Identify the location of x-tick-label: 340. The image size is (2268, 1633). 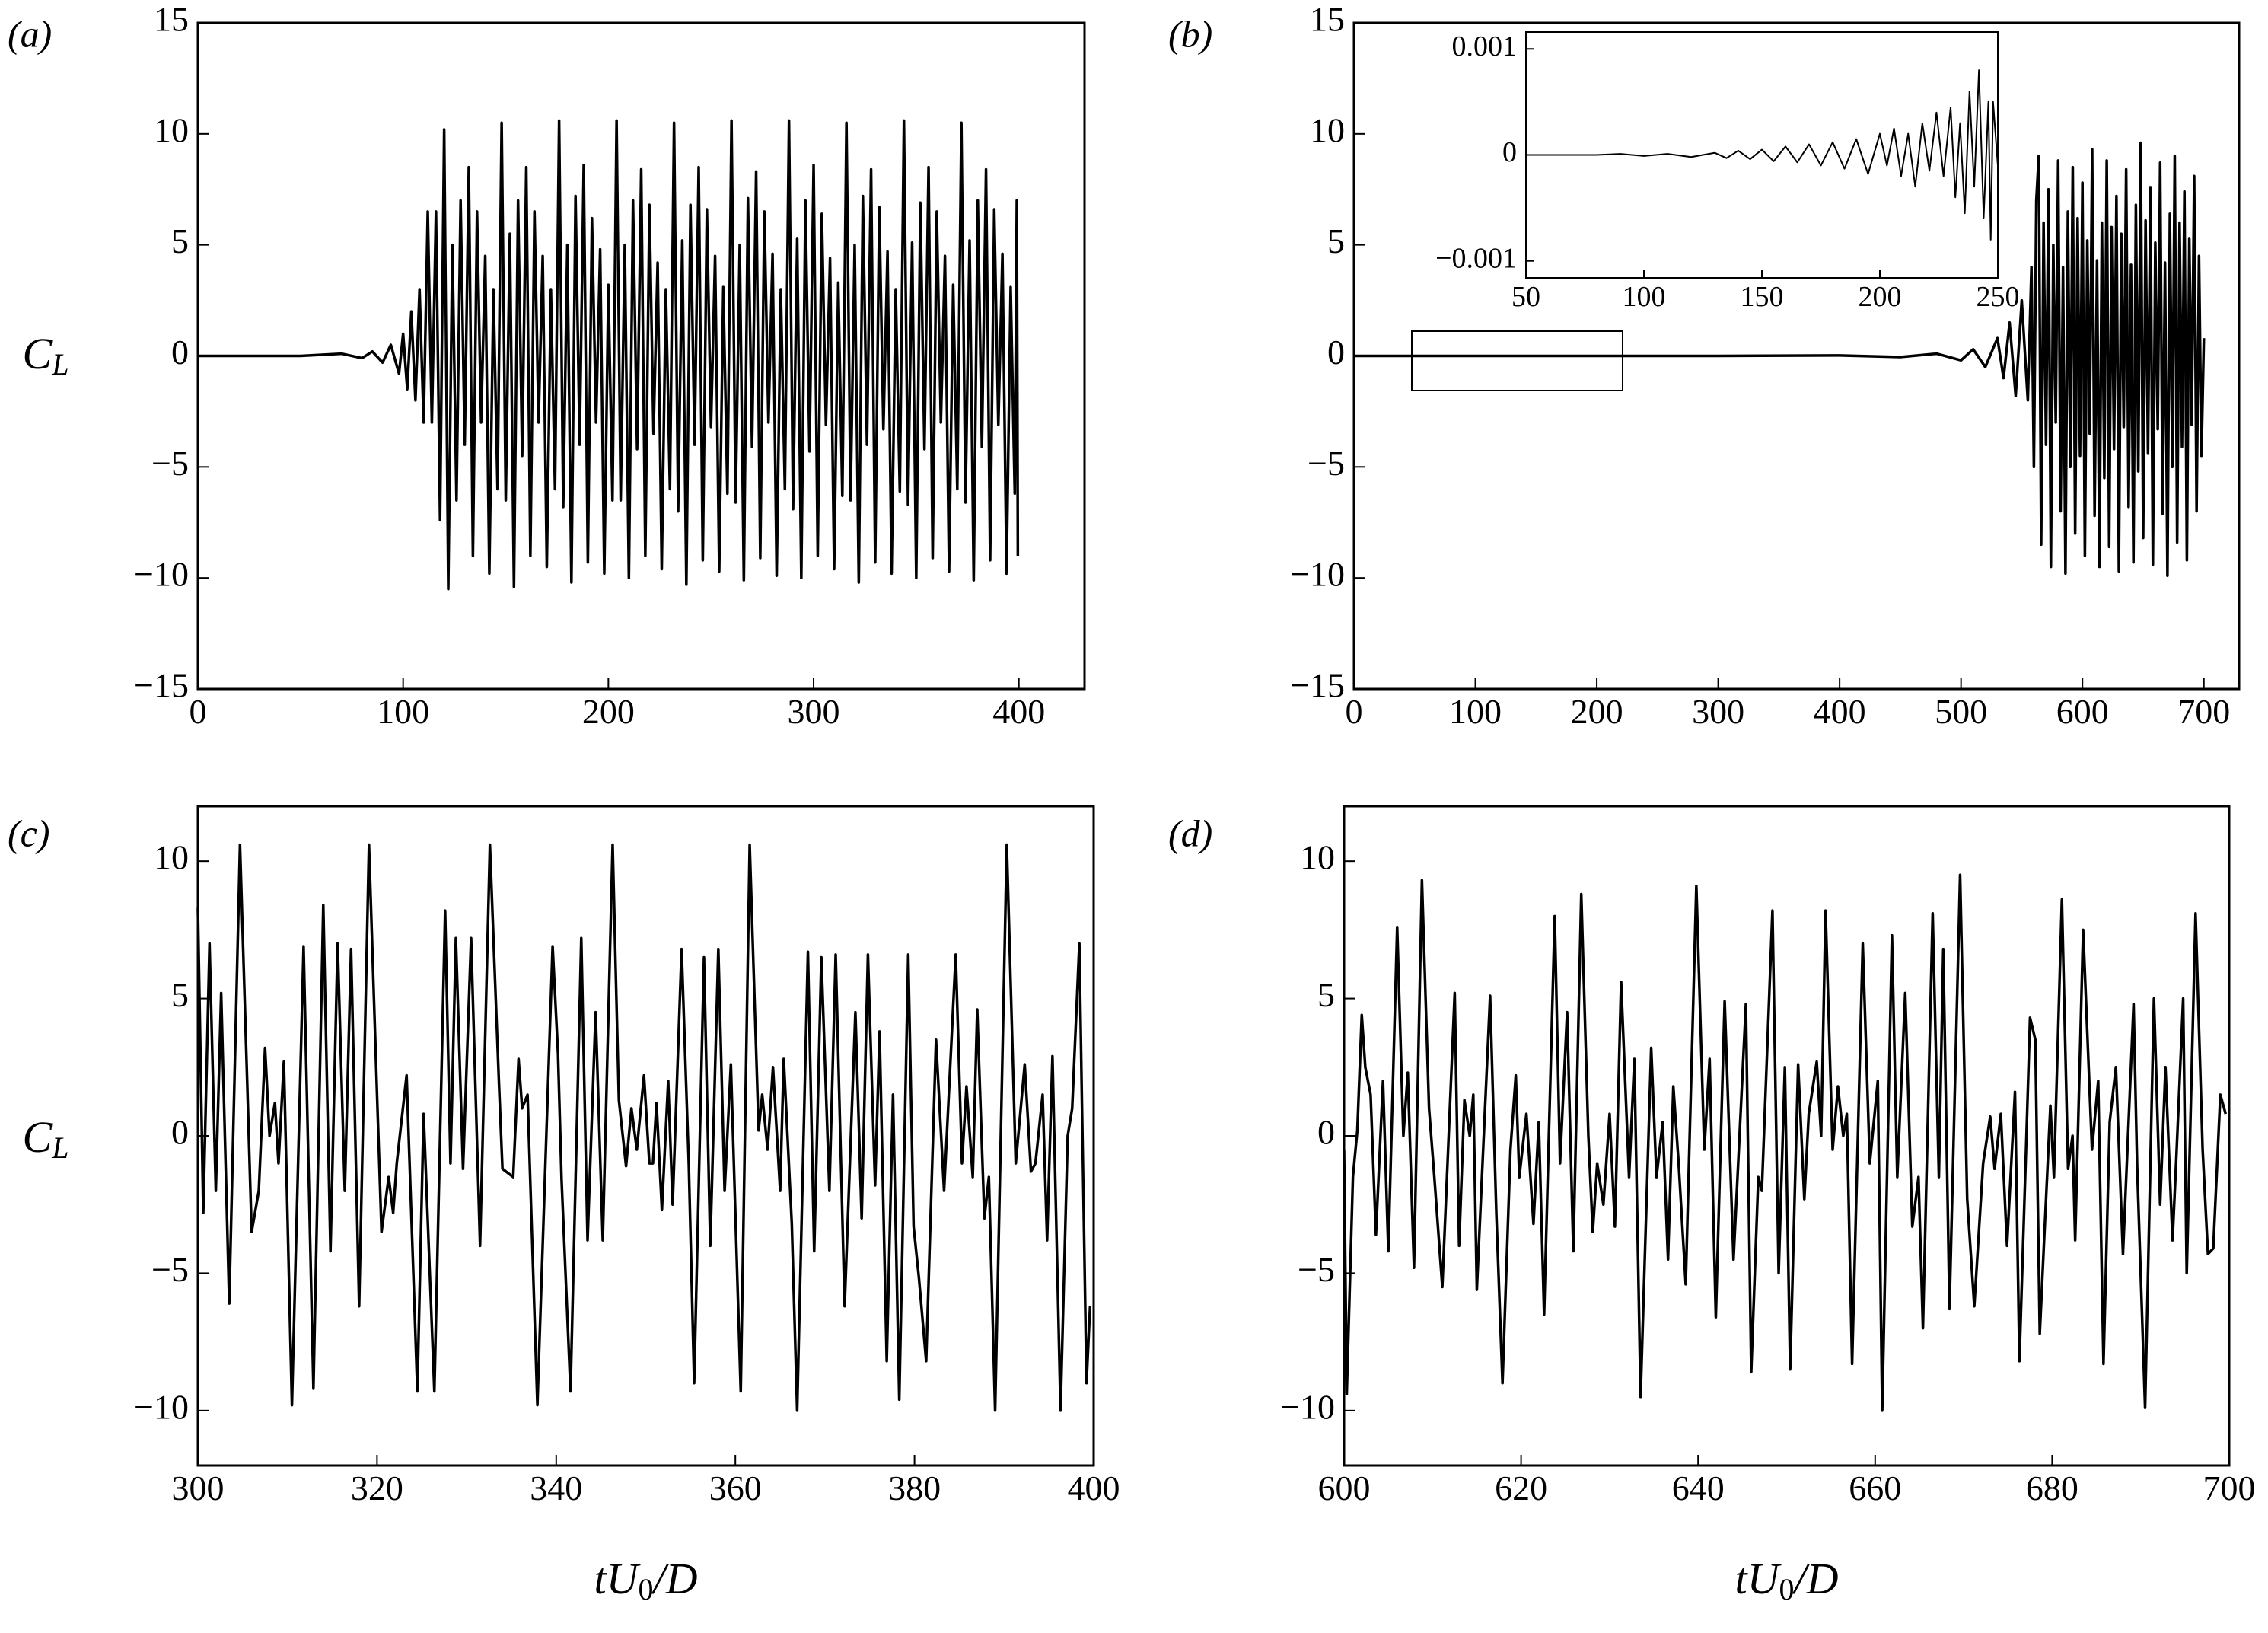
(556, 1488).